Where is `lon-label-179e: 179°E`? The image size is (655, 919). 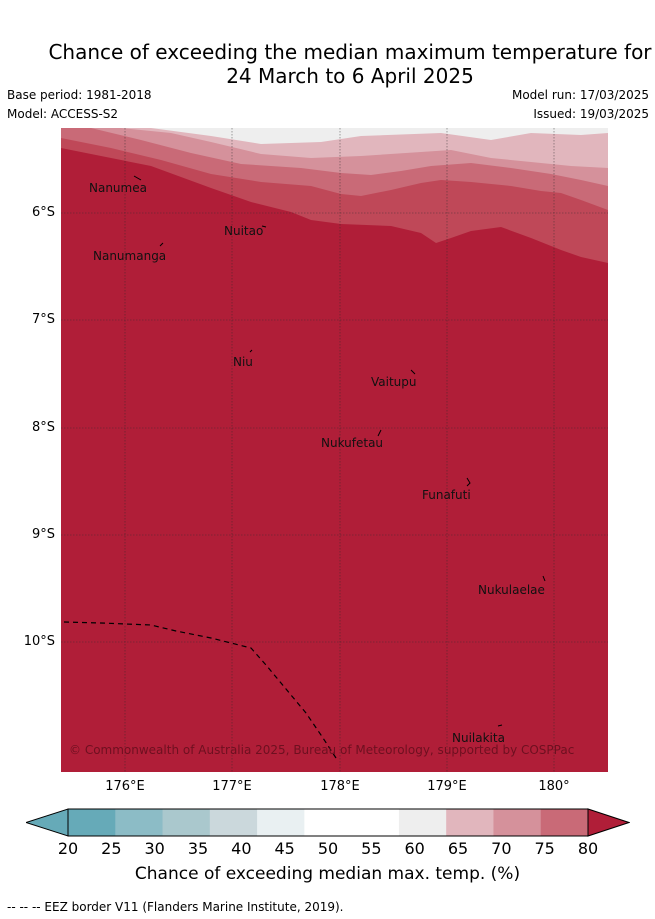 lon-label-179e: 179°E is located at coordinates (447, 786).